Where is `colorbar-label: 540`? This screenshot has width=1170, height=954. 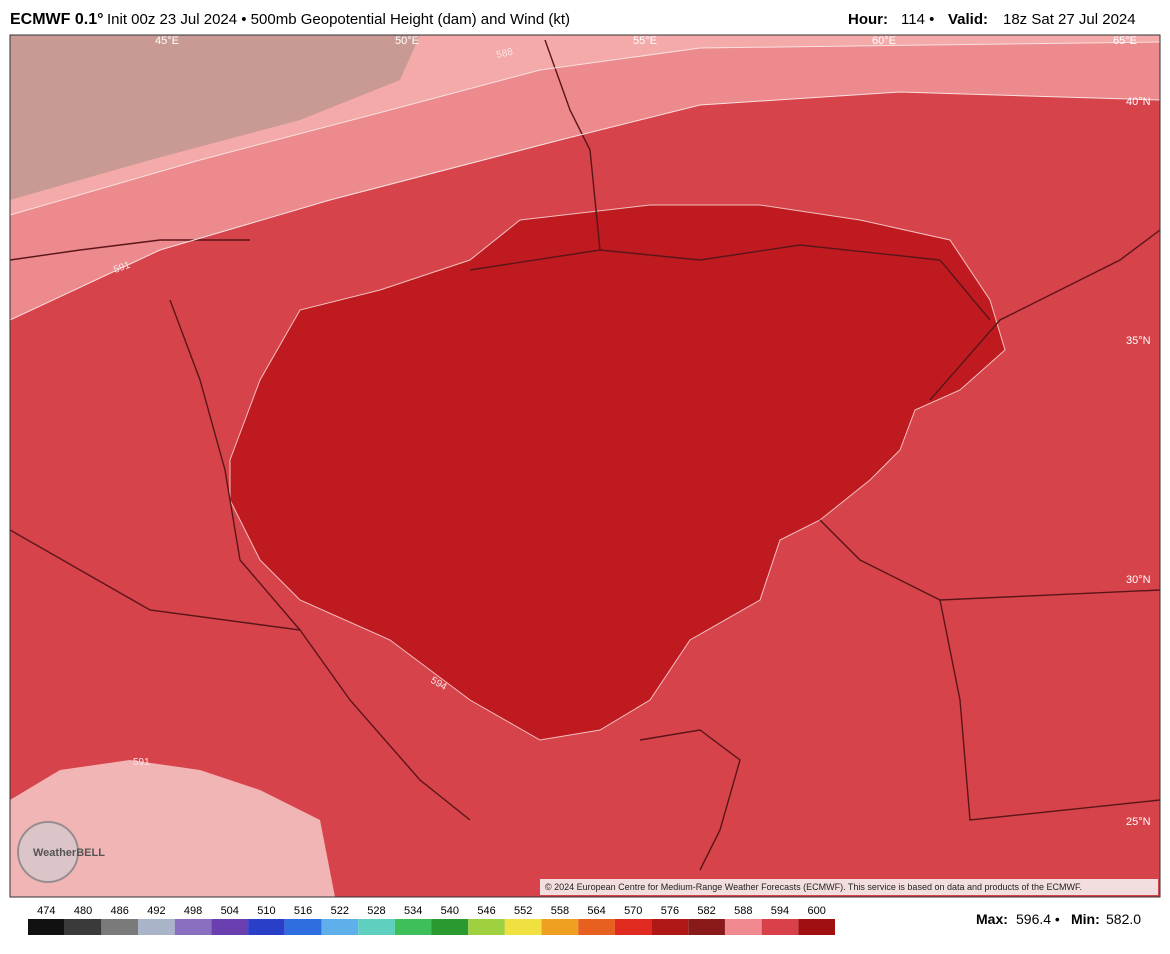 colorbar-label: 540 is located at coordinates (450, 911).